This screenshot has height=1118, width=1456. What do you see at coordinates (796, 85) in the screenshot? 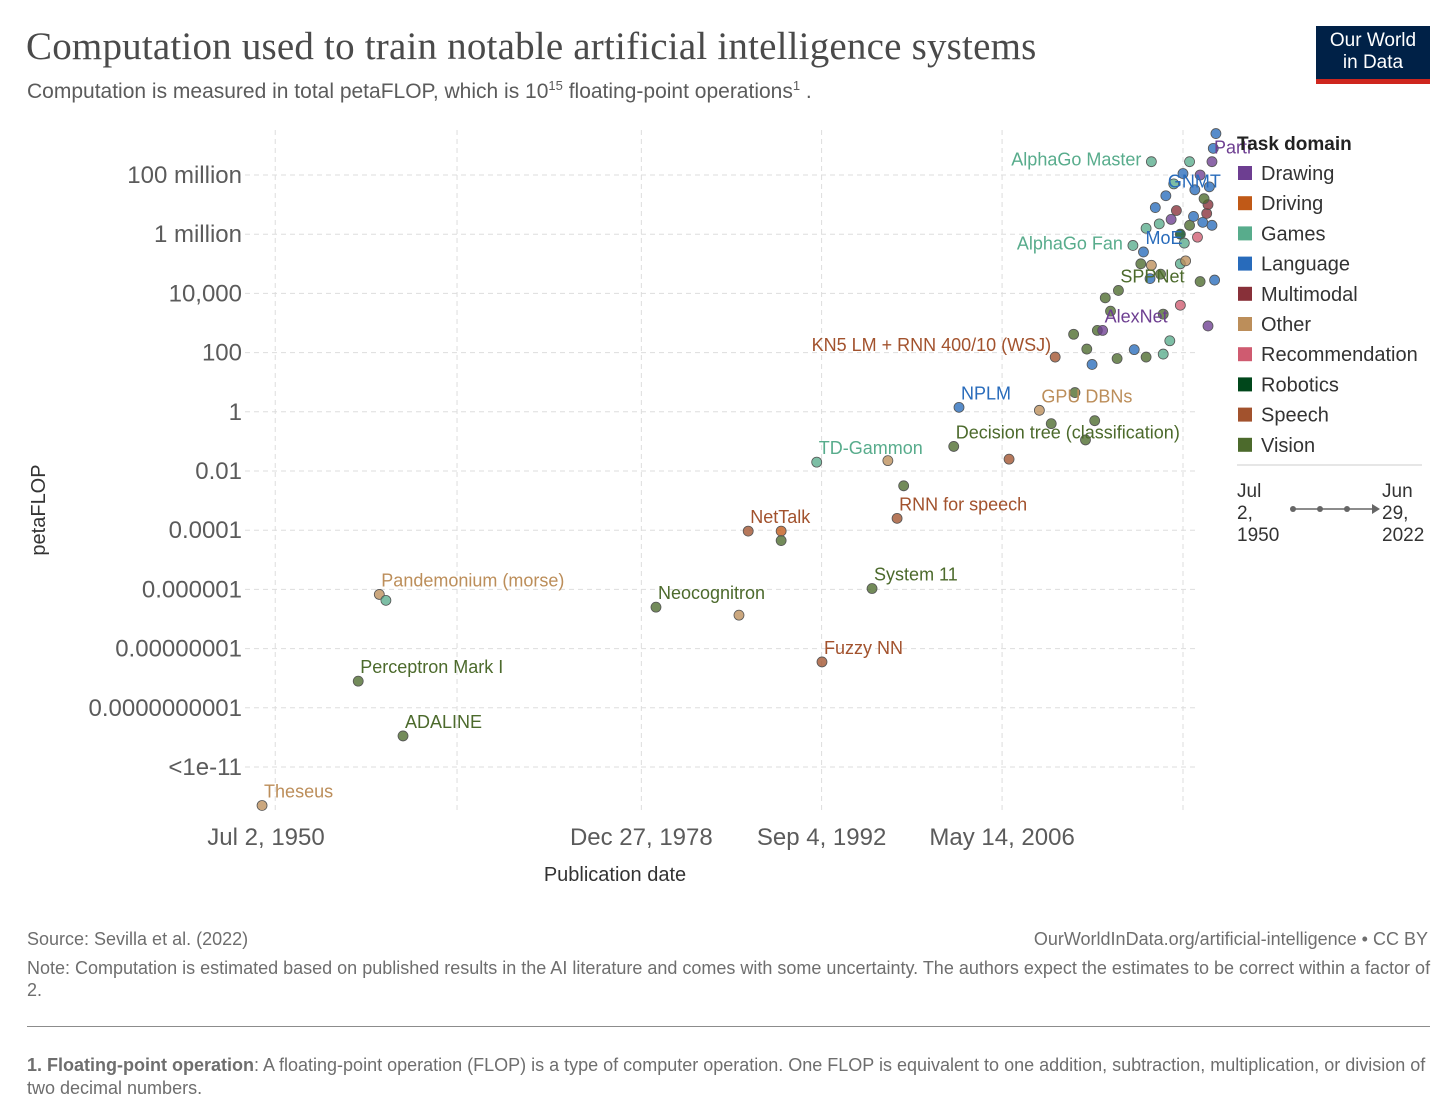
I see `footnote-ref: 1` at bounding box center [796, 85].